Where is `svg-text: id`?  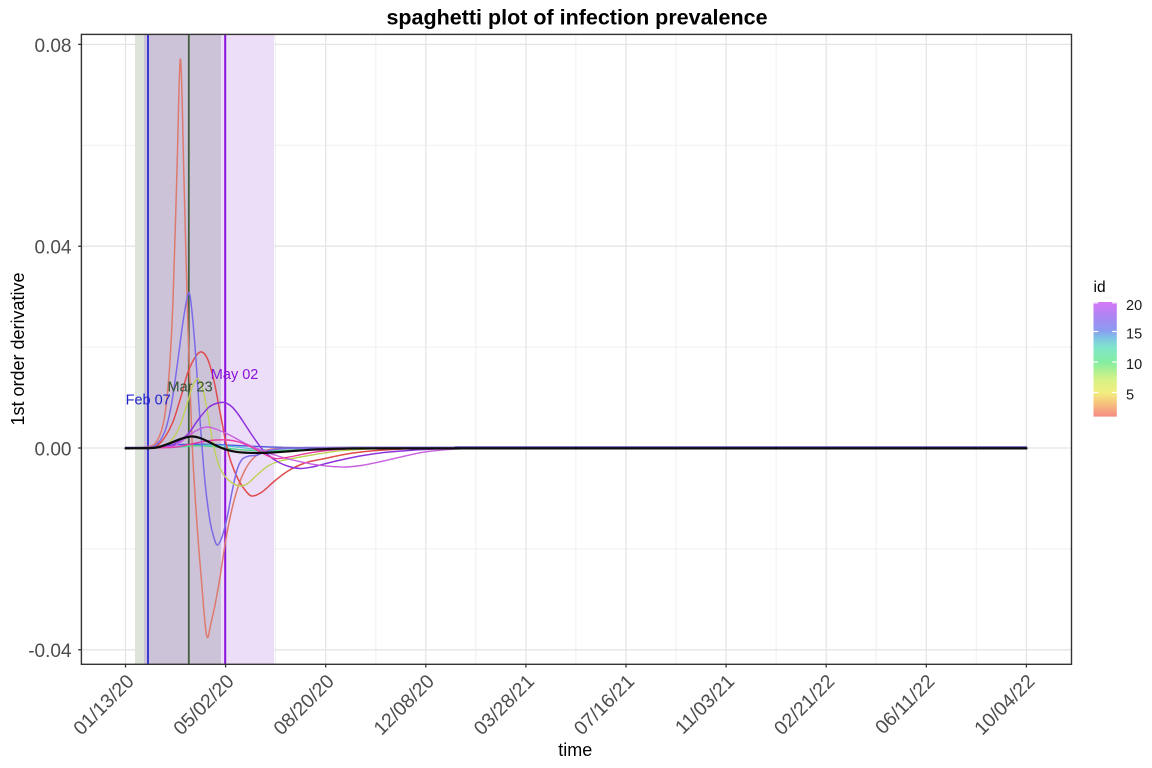 svg-text: id is located at coordinates (1100, 287).